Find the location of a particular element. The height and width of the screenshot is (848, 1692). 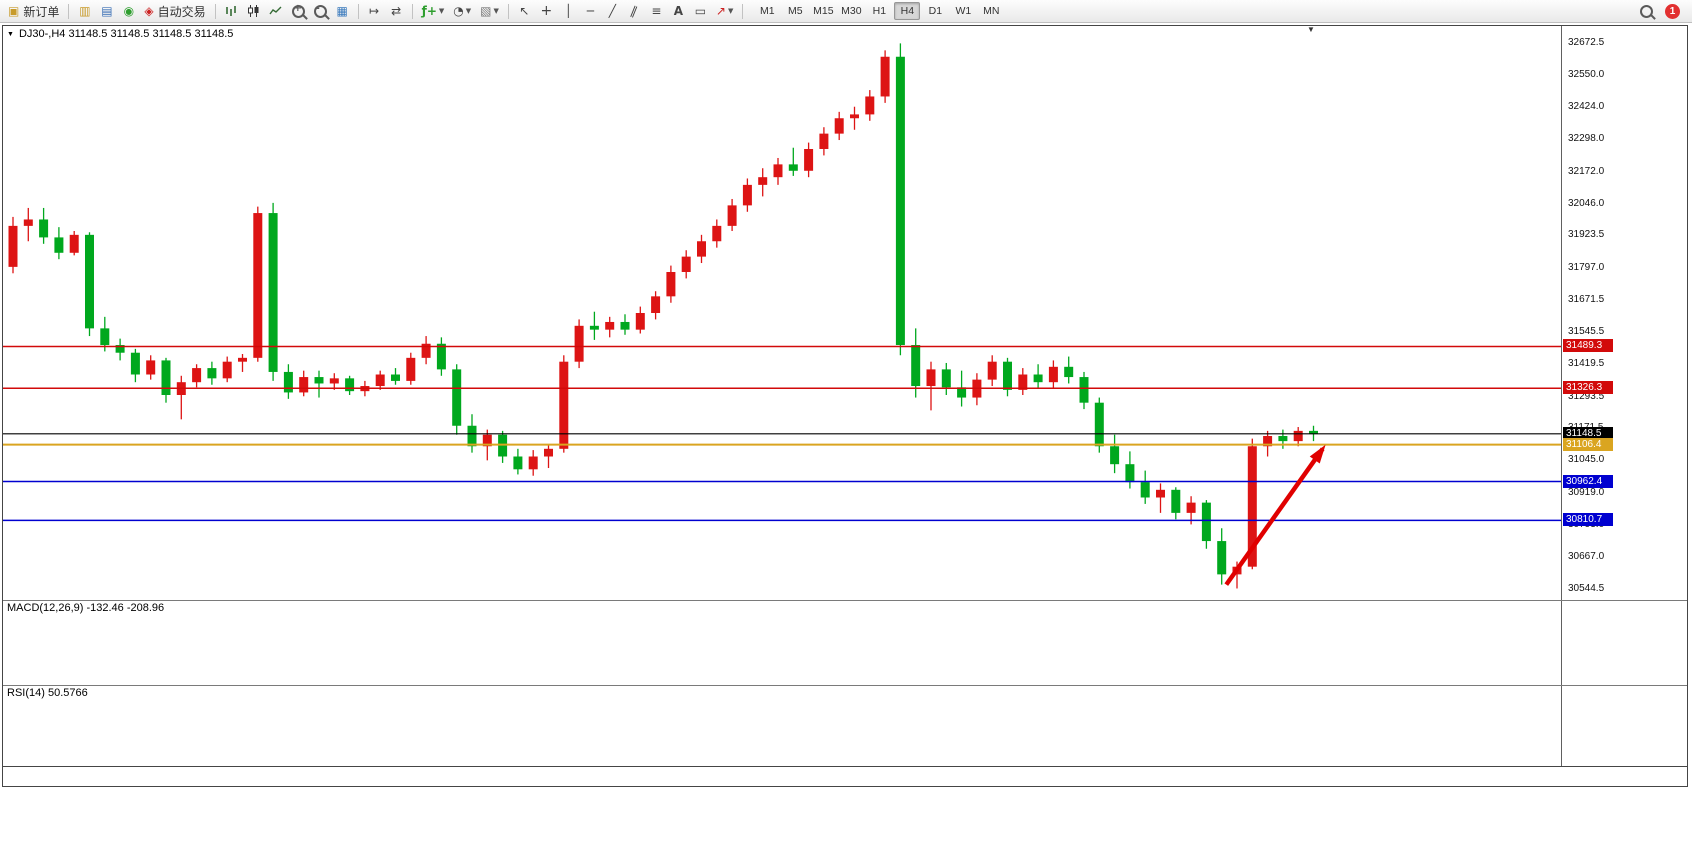

timeframe-m5-button: M5 is located at coordinates (795, 11).